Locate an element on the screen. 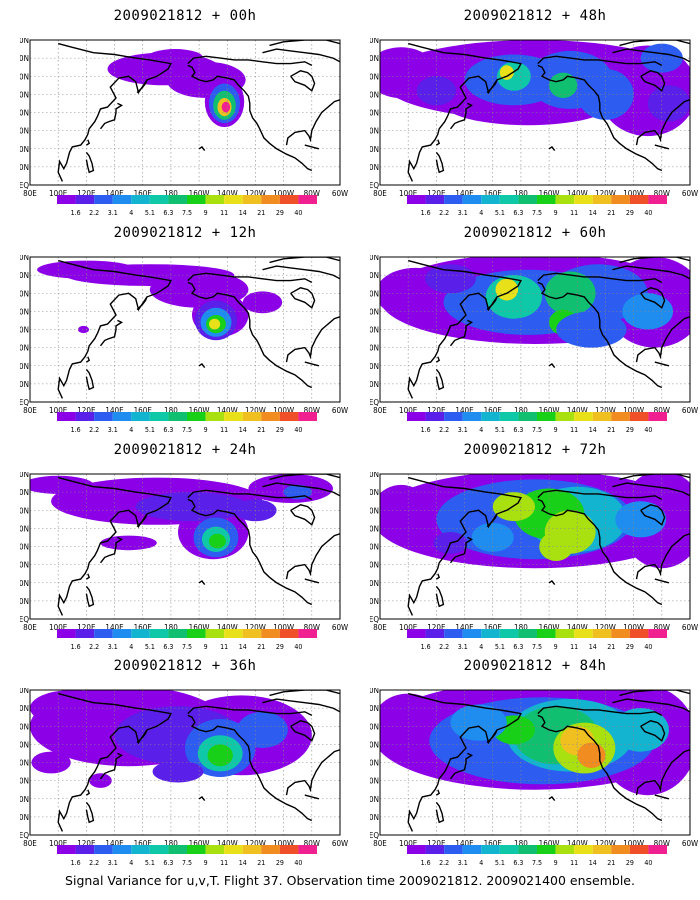 Image resolution: width=700 pixels, height=900 pixels. lon-tick-label: 180 is located at coordinates (521, 843).